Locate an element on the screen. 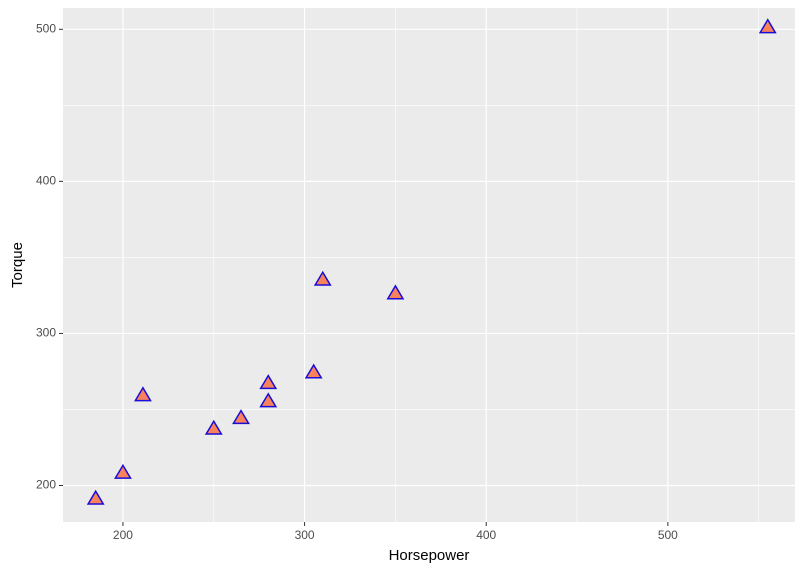 The width and height of the screenshot is (795, 568). y-tick-label: 500 is located at coordinates (46, 28).